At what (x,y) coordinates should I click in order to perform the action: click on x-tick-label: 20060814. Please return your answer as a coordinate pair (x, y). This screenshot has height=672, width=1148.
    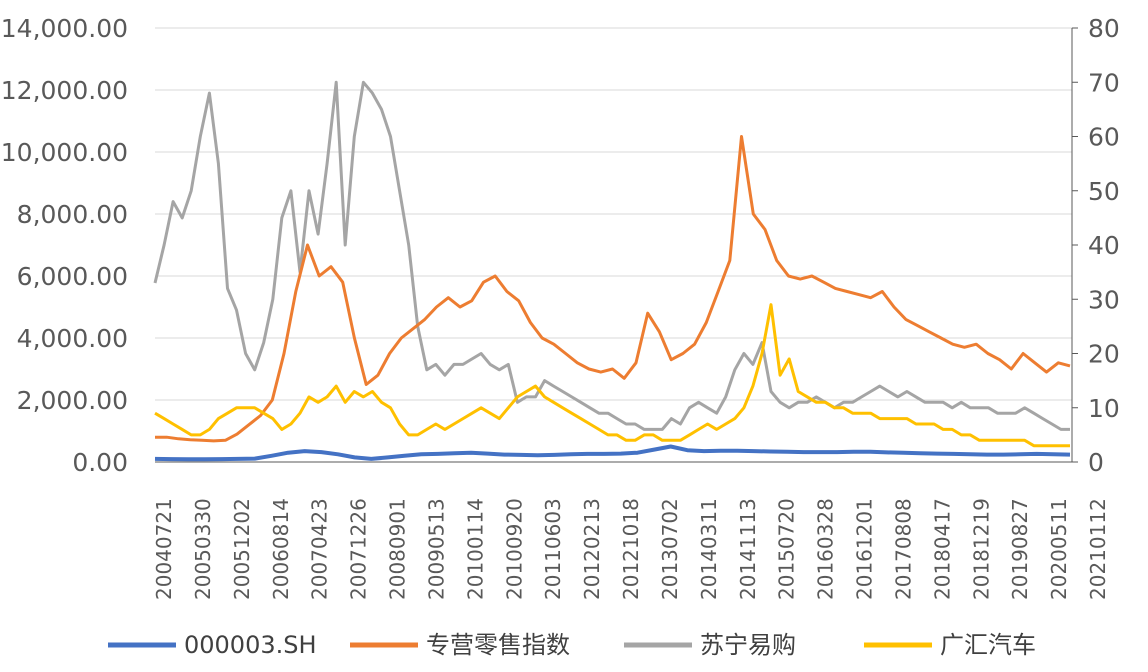
    Looking at the image, I should click on (281, 549).